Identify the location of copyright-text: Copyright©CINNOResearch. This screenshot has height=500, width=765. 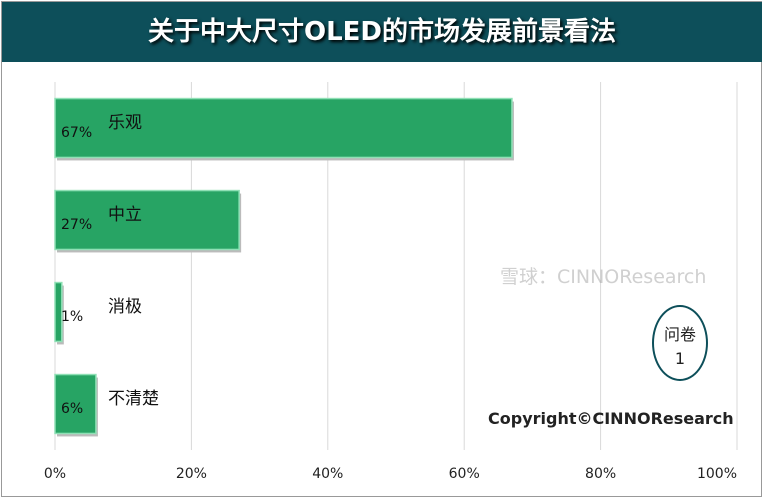
(611, 418).